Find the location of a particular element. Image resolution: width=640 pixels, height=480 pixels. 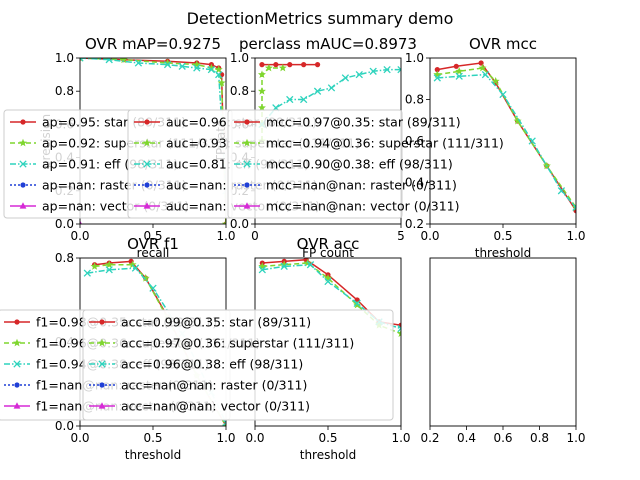

plot-area is located at coordinates (504, 137).